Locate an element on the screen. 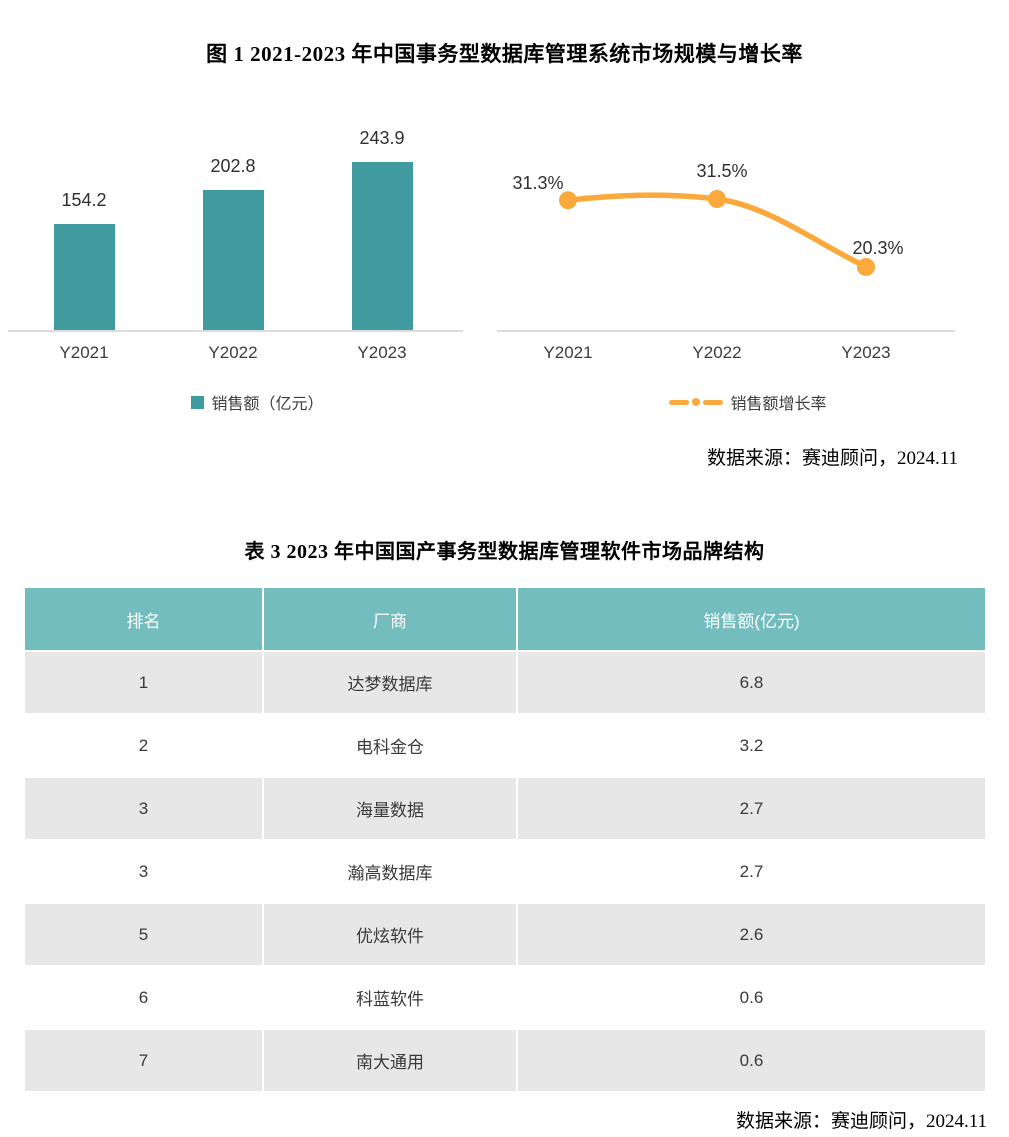 Image resolution: width=1009 pixels, height=1137 pixels. line-chart-x-axis-line is located at coordinates (726, 331).